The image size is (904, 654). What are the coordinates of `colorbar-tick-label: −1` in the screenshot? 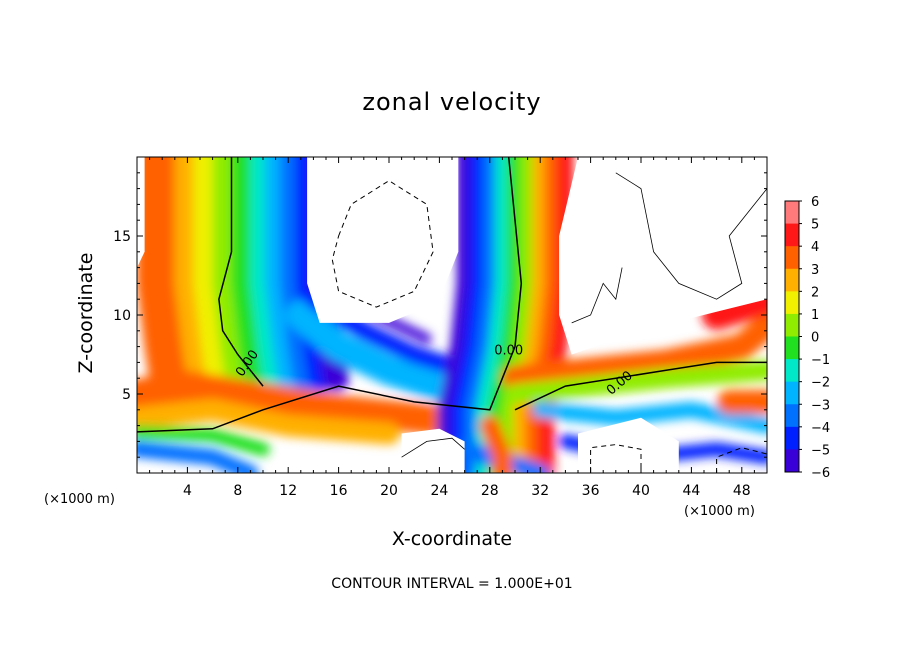 It's located at (820, 360).